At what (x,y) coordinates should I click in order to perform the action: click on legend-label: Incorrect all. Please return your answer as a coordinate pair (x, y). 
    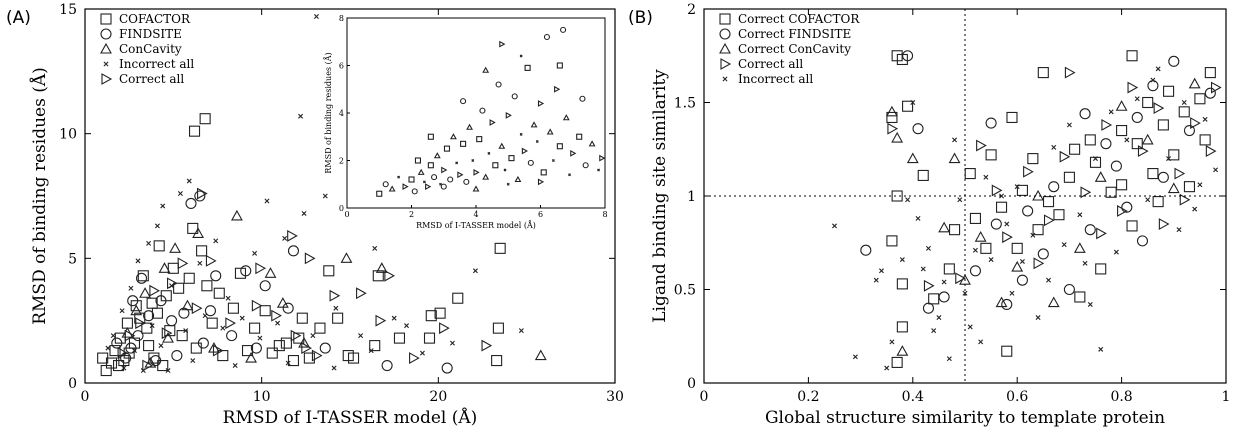
    Looking at the image, I should click on (775, 79).